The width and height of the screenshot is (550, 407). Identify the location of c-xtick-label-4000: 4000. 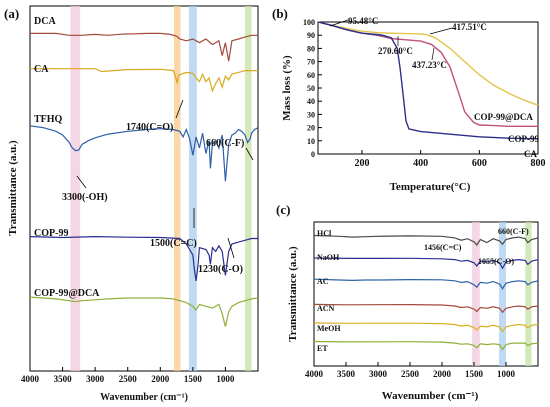
(314, 374).